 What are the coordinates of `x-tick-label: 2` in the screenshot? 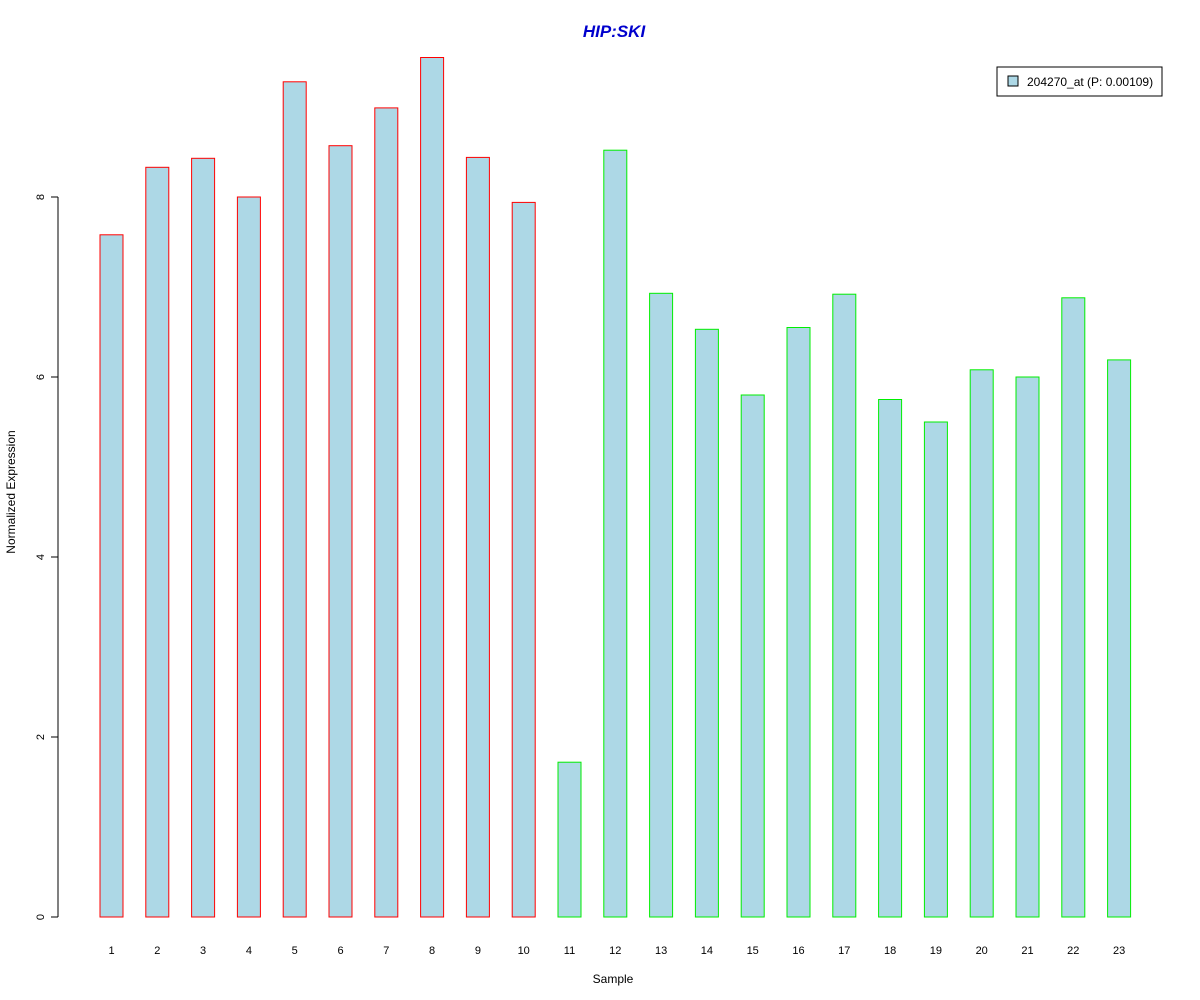 It's located at (157, 951).